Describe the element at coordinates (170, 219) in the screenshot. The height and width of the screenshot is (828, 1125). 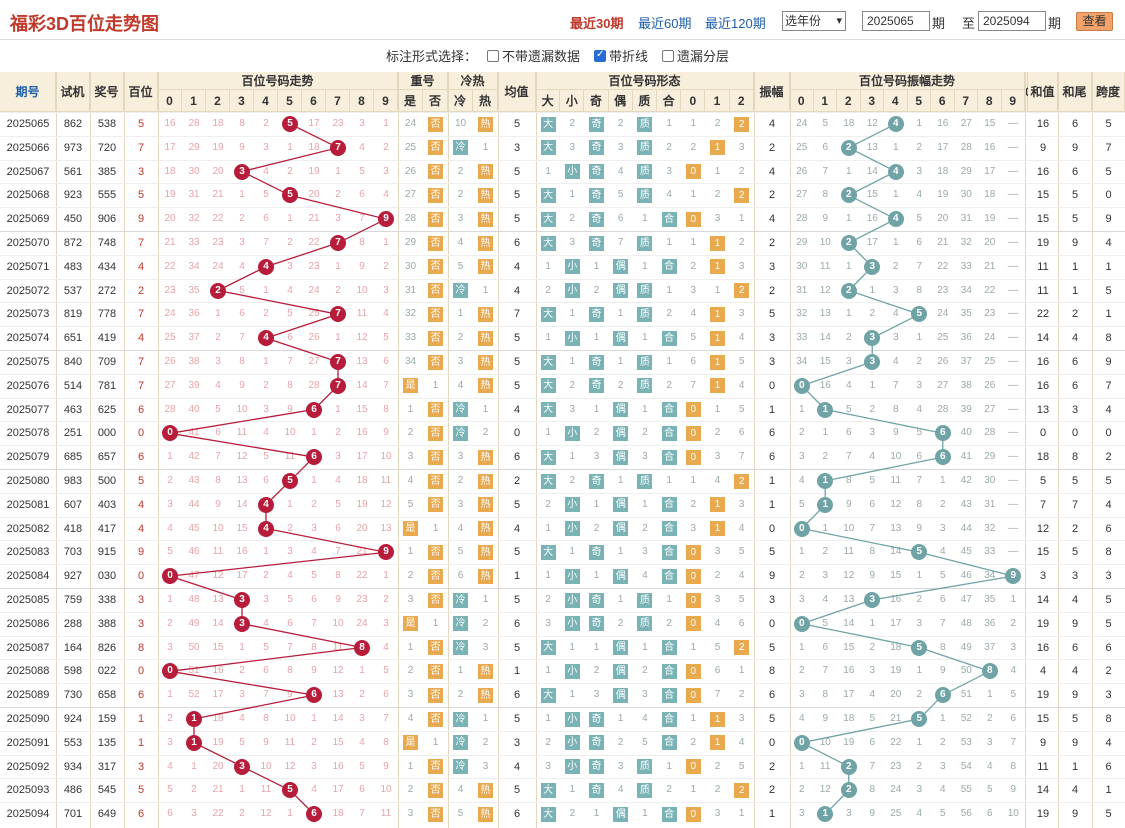
I see `trend-omission: 20` at that location.